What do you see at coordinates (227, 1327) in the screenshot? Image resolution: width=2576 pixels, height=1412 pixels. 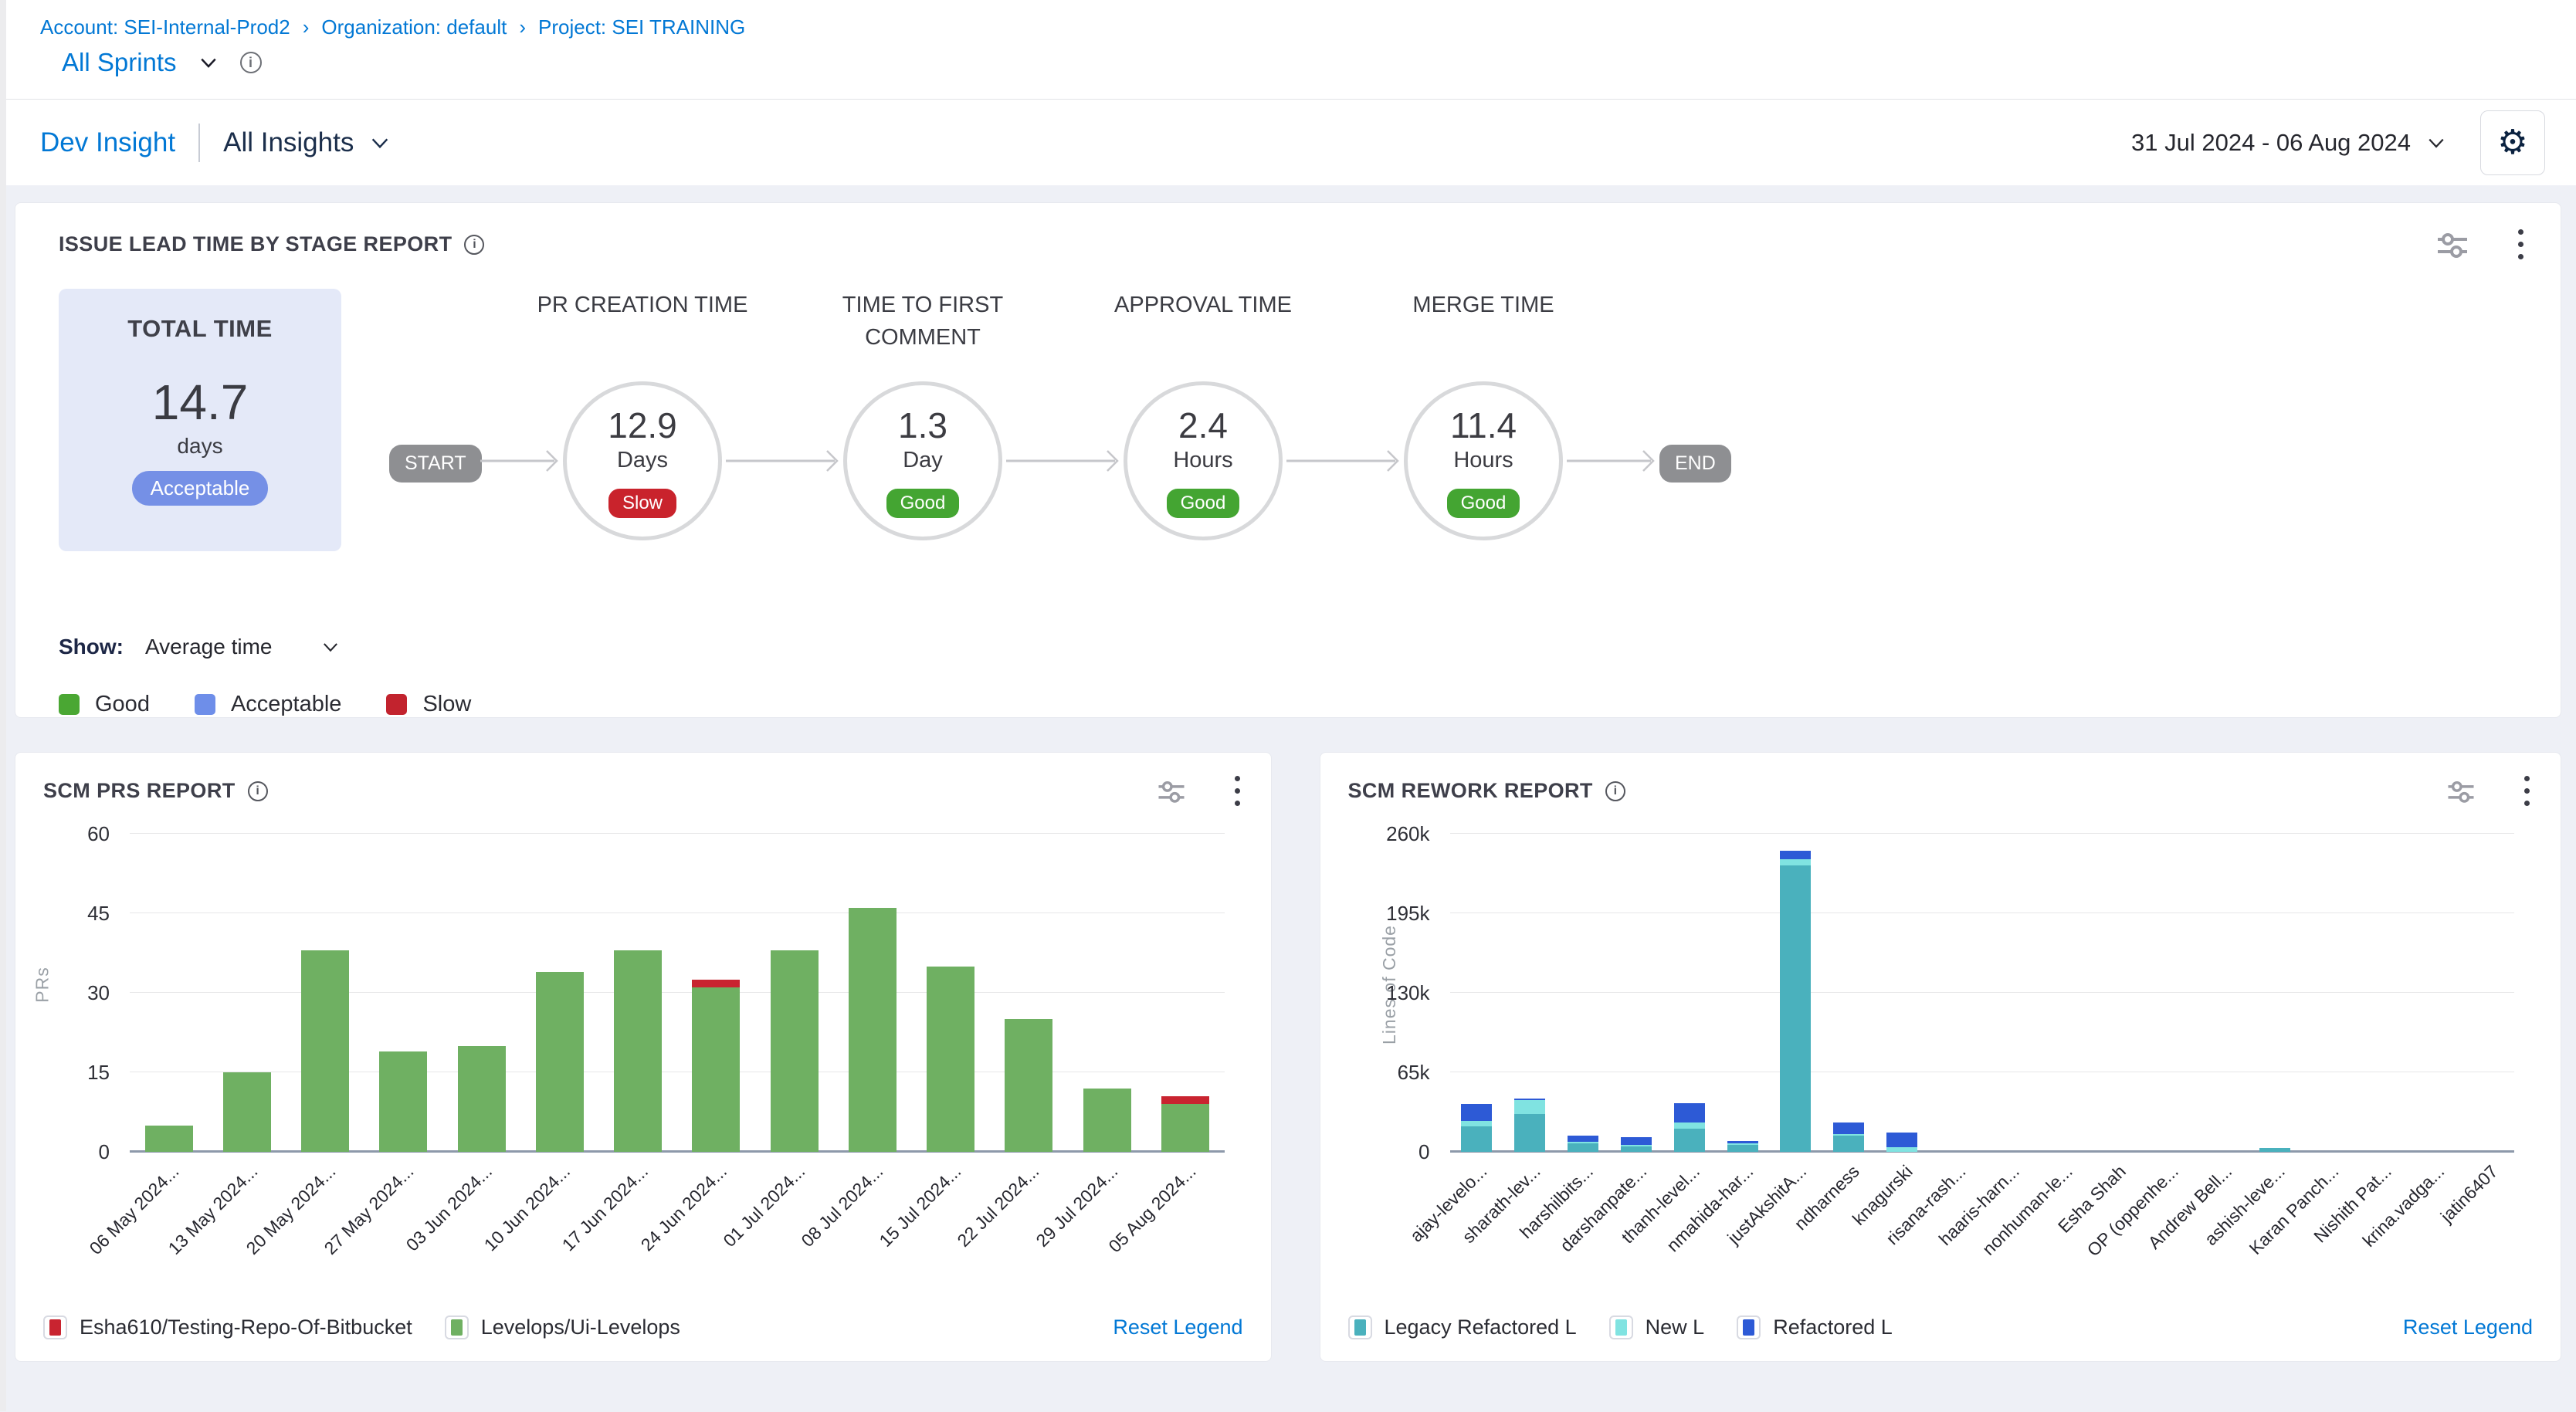 I see `legend-item: Esha610/Testing-Repo-Of-Bitbucket` at bounding box center [227, 1327].